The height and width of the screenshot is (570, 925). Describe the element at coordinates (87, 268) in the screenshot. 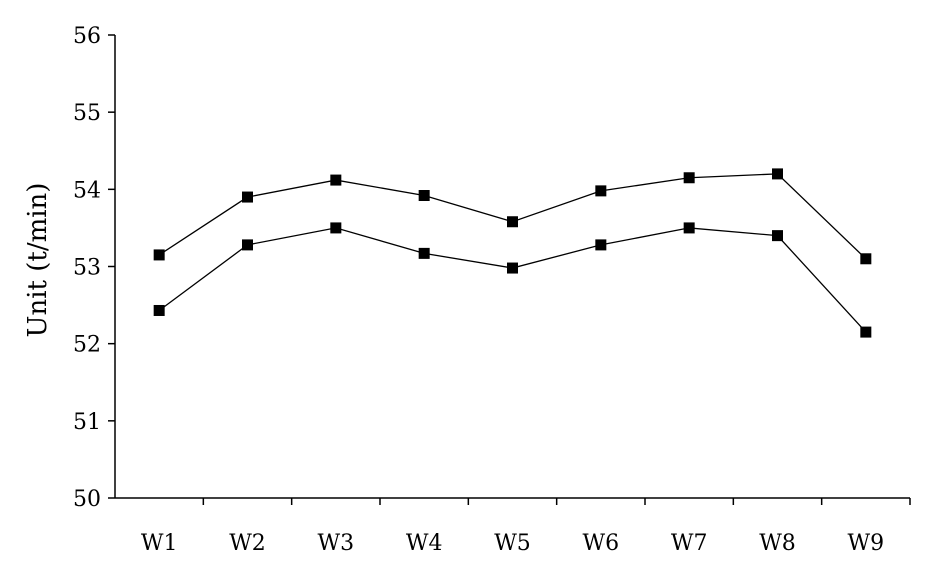

I see `y-tick-label: 53` at that location.